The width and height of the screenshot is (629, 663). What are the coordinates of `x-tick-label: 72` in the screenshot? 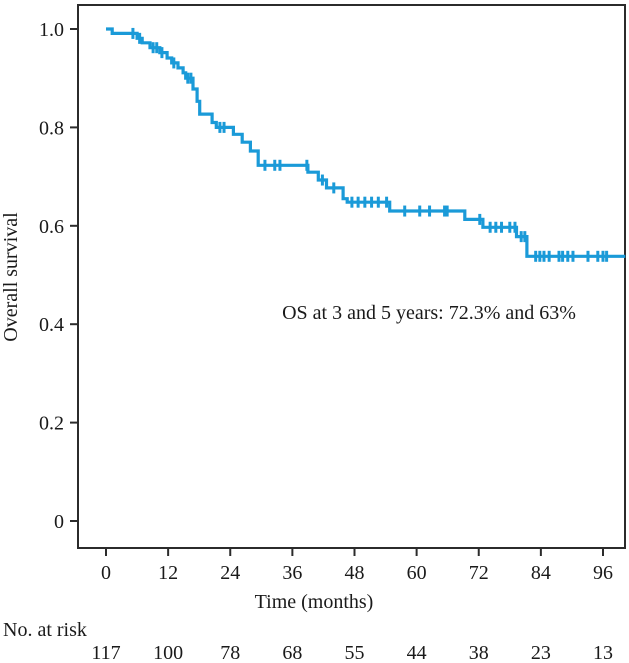 It's located at (479, 573).